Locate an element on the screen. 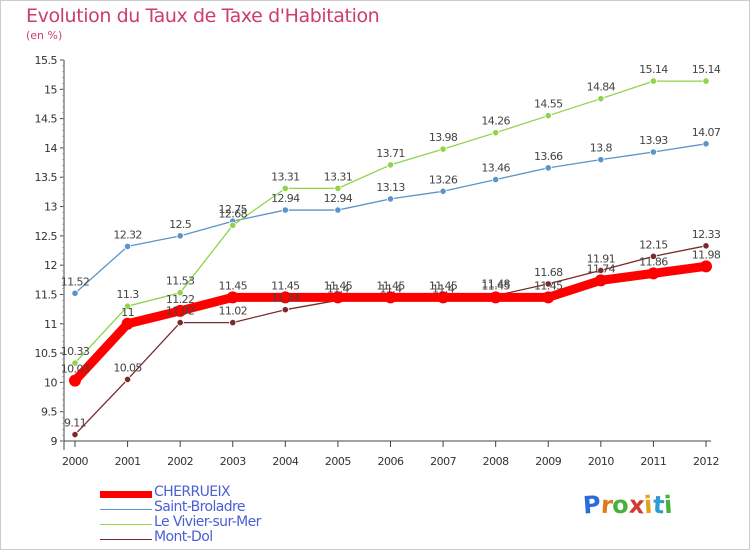 This screenshot has width=750, height=550. data-label: 13.71 is located at coordinates (390, 153).